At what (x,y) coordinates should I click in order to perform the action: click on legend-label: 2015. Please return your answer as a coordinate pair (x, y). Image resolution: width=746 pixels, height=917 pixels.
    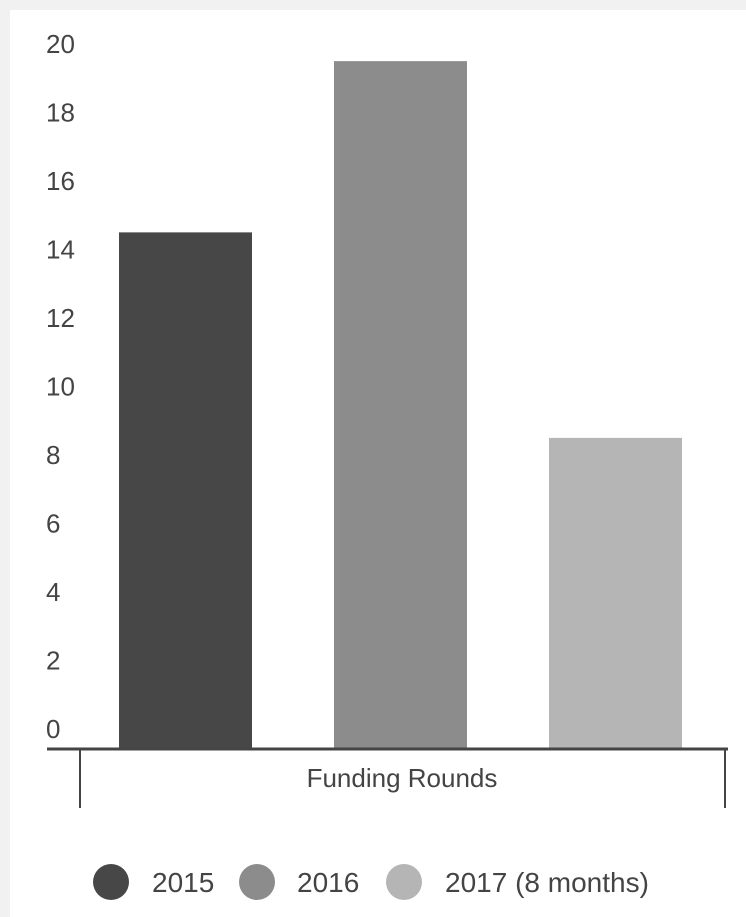
    Looking at the image, I should click on (183, 882).